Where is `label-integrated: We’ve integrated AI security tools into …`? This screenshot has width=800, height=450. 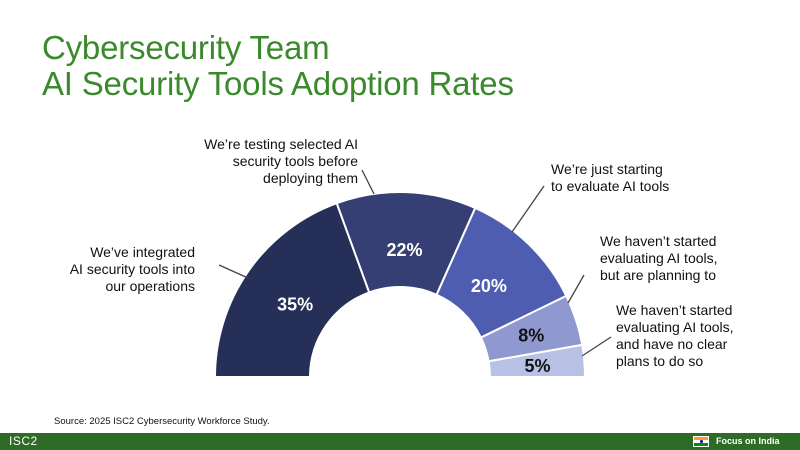 label-integrated: We’ve integrated AI security tools into … is located at coordinates (132, 269).